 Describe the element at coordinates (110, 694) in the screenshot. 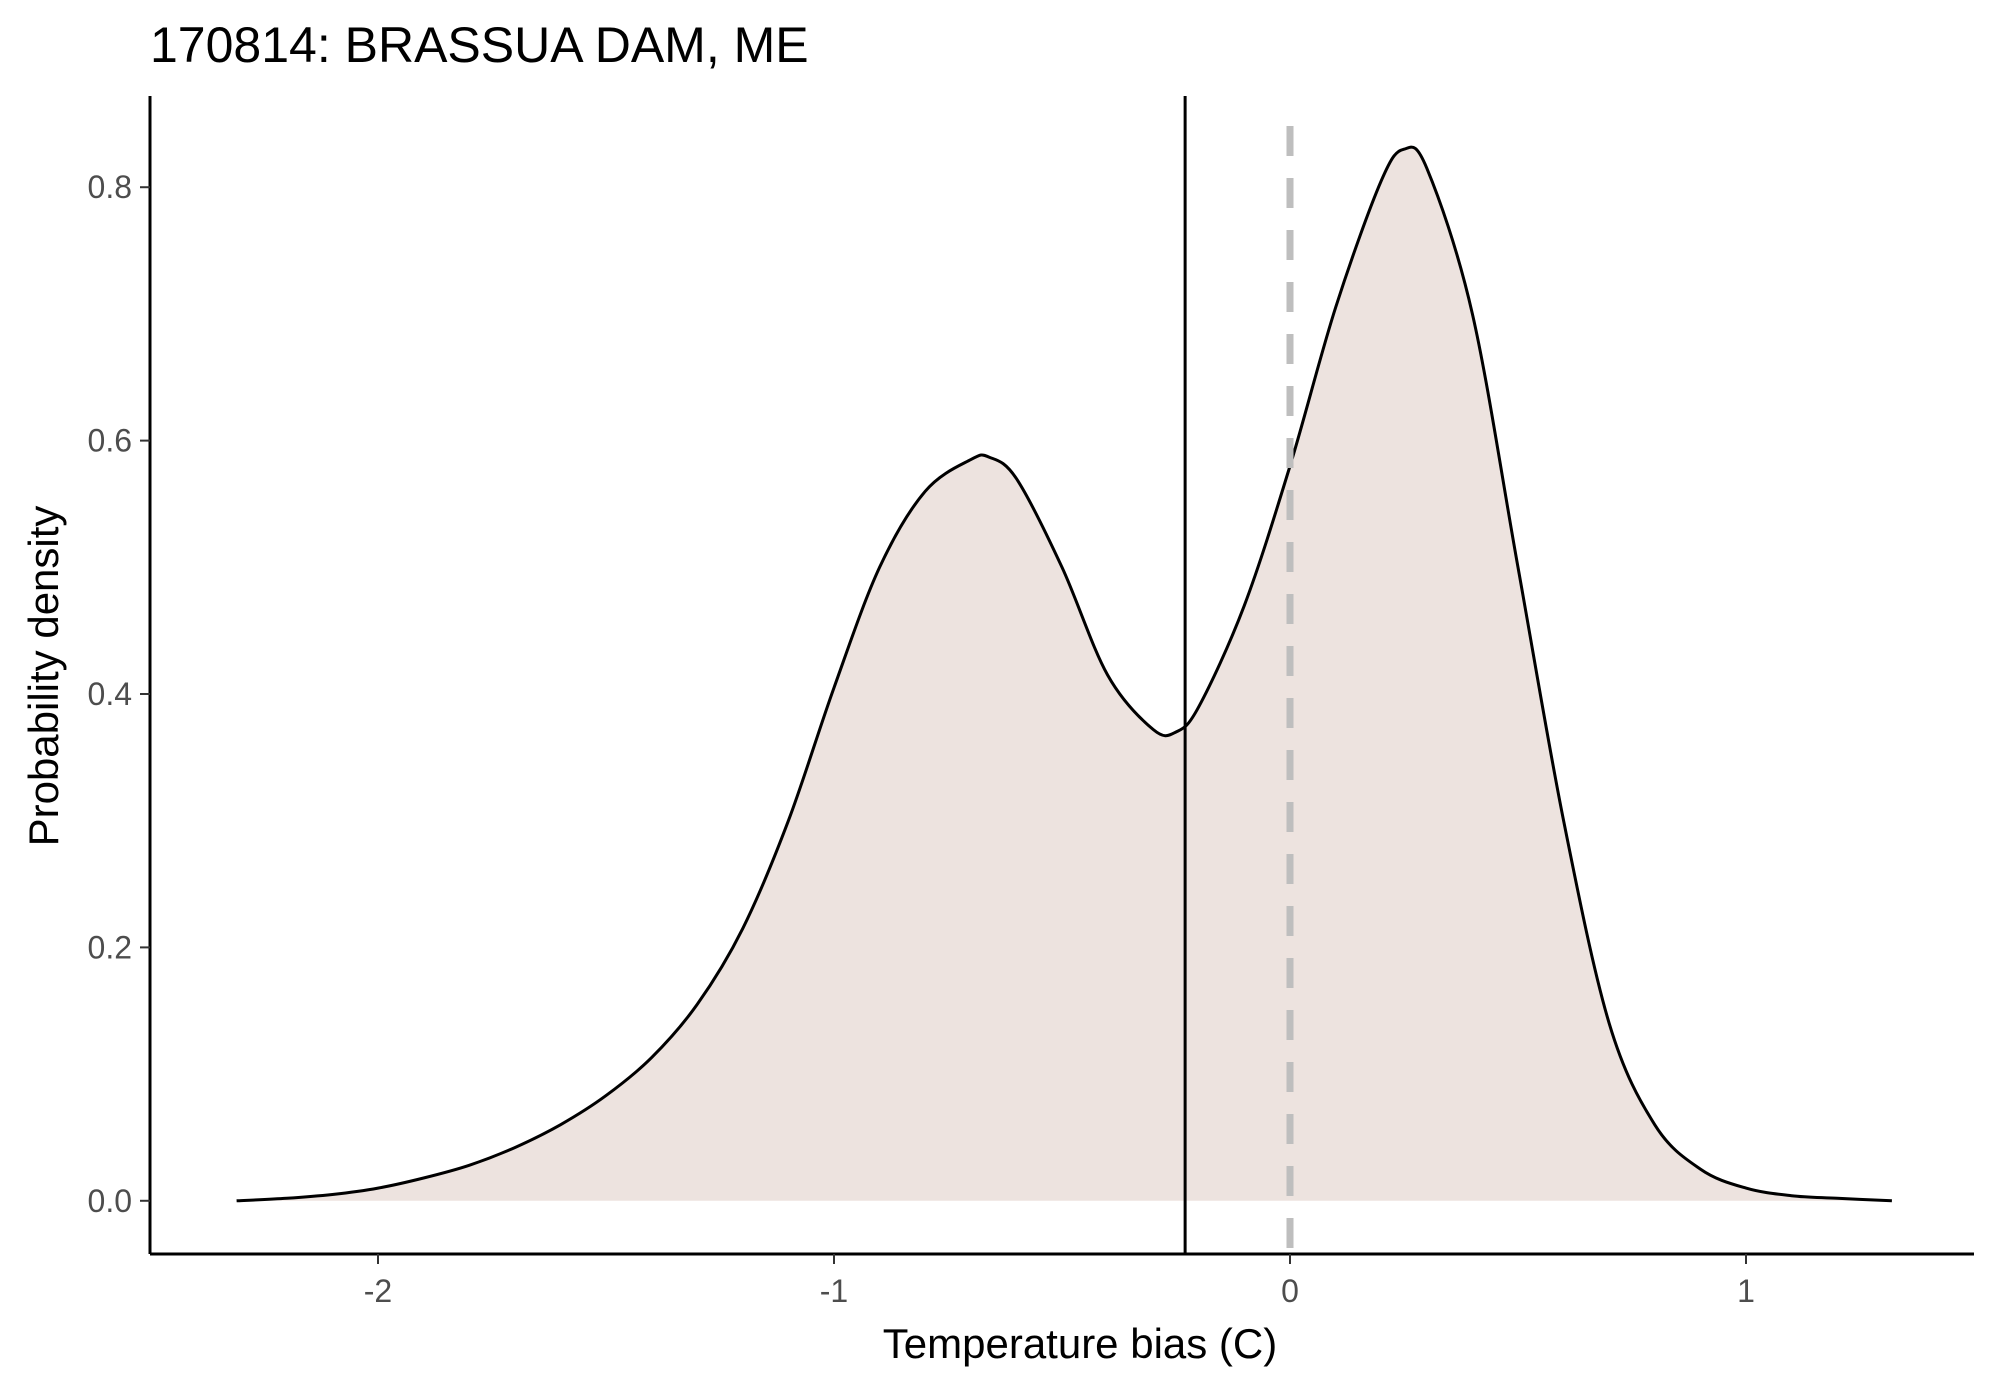

I see `y-tick-label: 0.4` at that location.